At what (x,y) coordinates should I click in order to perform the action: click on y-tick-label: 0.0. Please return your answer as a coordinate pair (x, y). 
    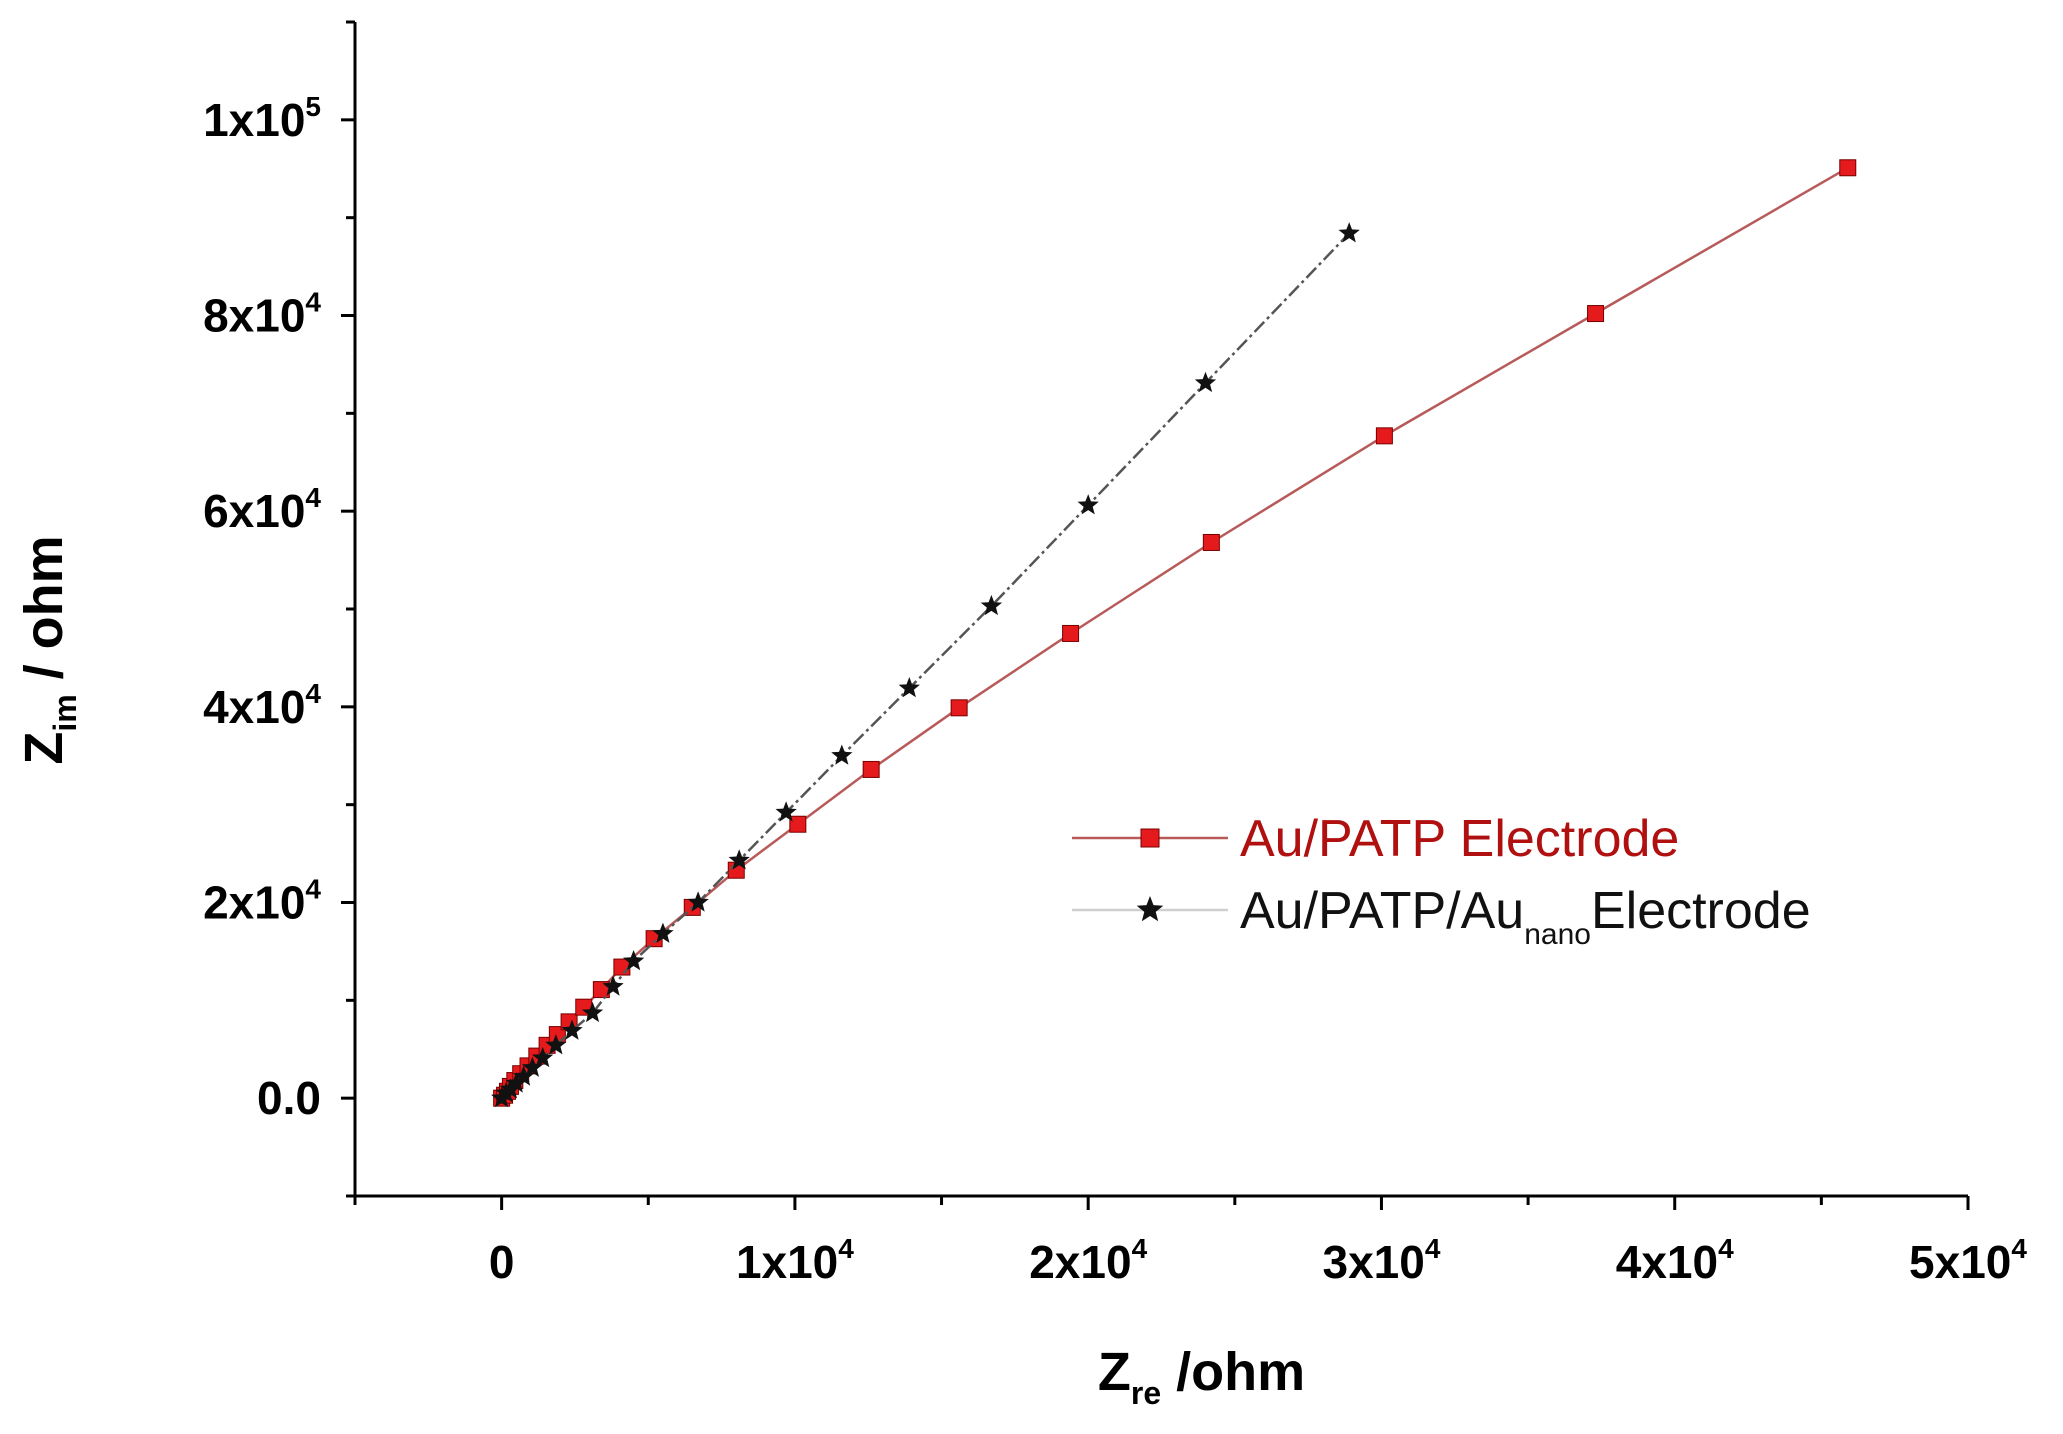
    Looking at the image, I should click on (289, 1098).